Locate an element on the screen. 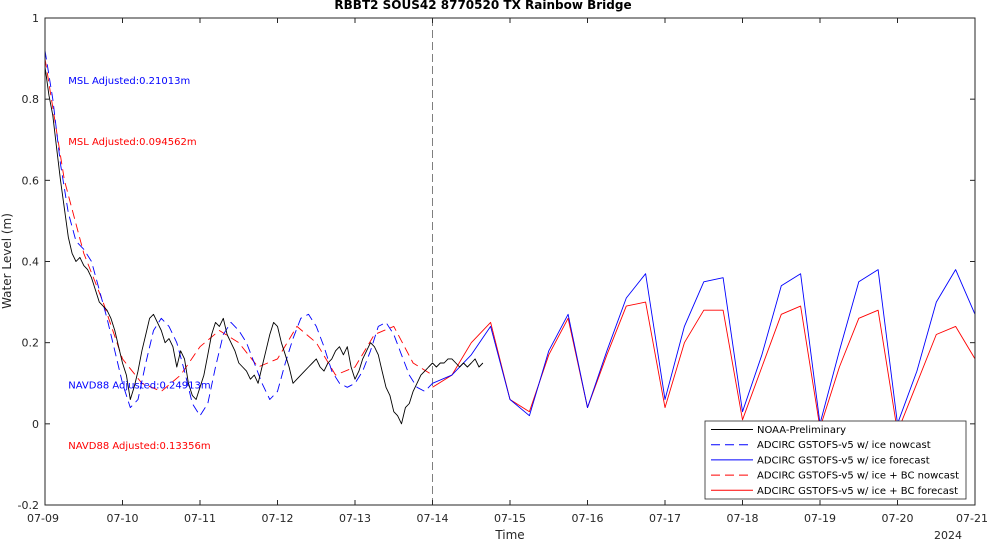 The image size is (992, 541). annotation-label: NAVD88 Adjusted:0.13356m is located at coordinates (139, 446).